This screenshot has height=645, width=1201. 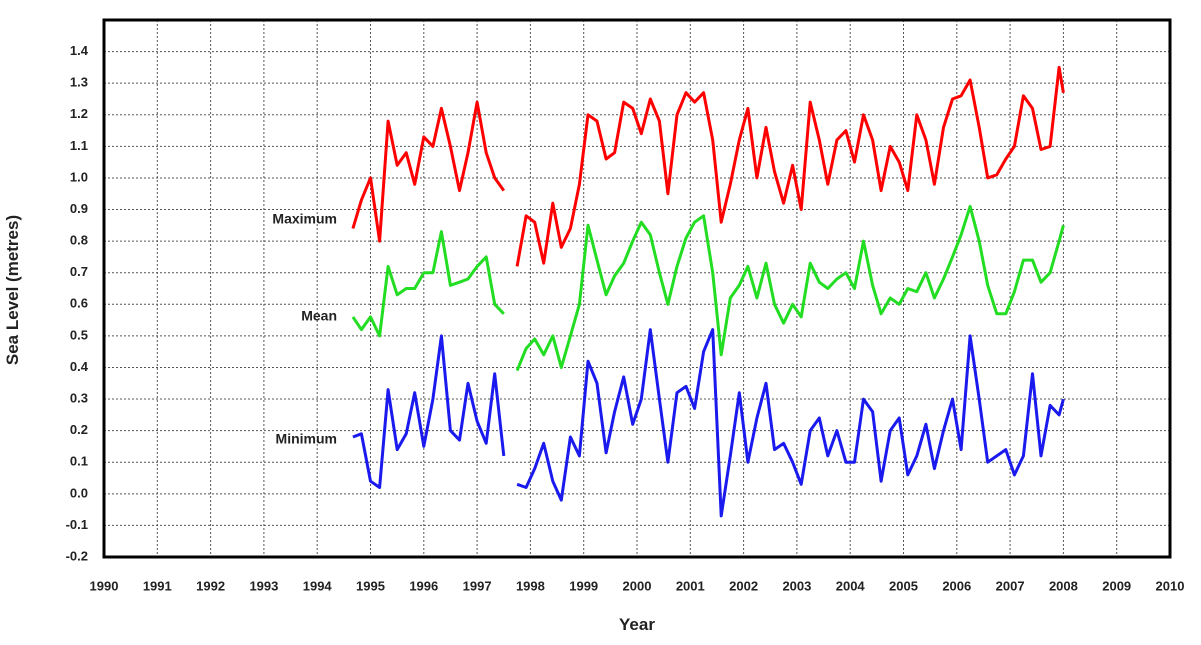 What do you see at coordinates (690, 585) in the screenshot?
I see `x-tick-label: 2001` at bounding box center [690, 585].